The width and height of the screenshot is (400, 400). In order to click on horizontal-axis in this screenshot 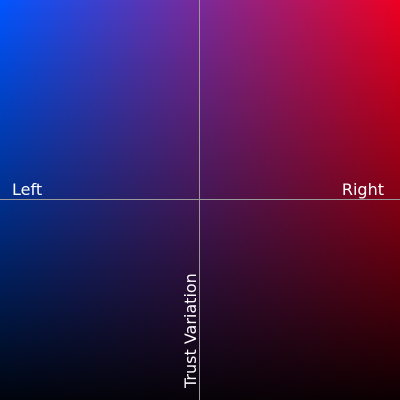, I will do `click(200, 199)`.